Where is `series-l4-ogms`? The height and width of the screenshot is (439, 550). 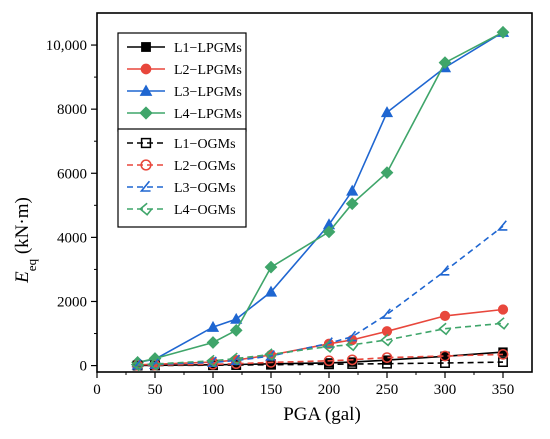 series-l4-ogms is located at coordinates (320, 344).